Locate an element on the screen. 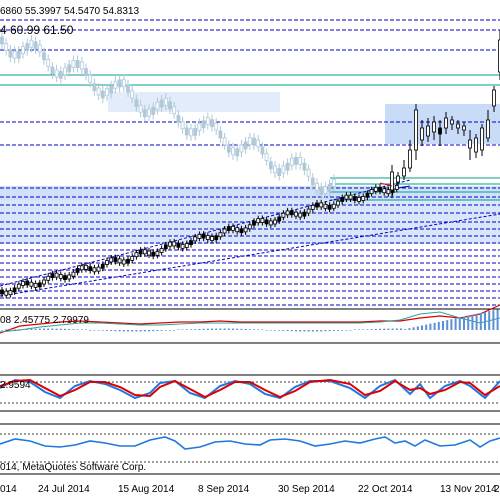 The image size is (500, 500). stoch-readout: 2.9594 is located at coordinates (15, 385).